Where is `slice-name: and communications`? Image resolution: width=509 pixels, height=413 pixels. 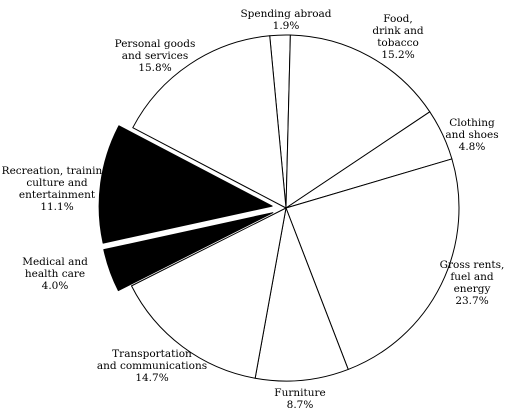
slice-name: and communications is located at coordinates (152, 366).